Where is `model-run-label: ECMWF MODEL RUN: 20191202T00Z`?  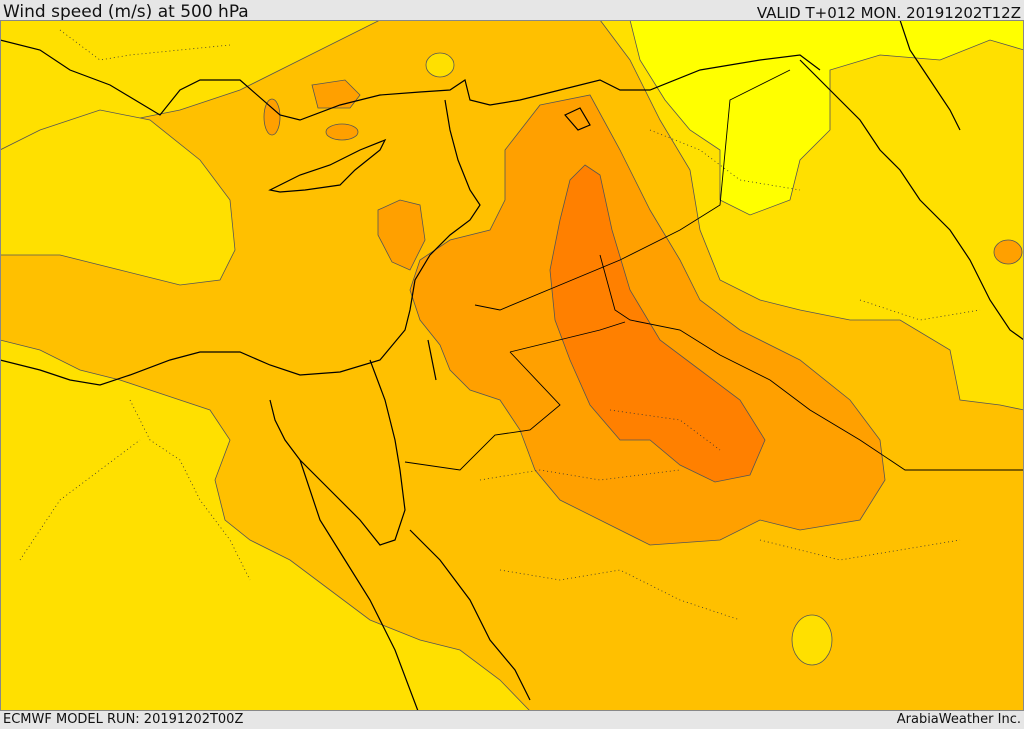 model-run-label: ECMWF MODEL RUN: 20191202T00Z is located at coordinates (123, 719).